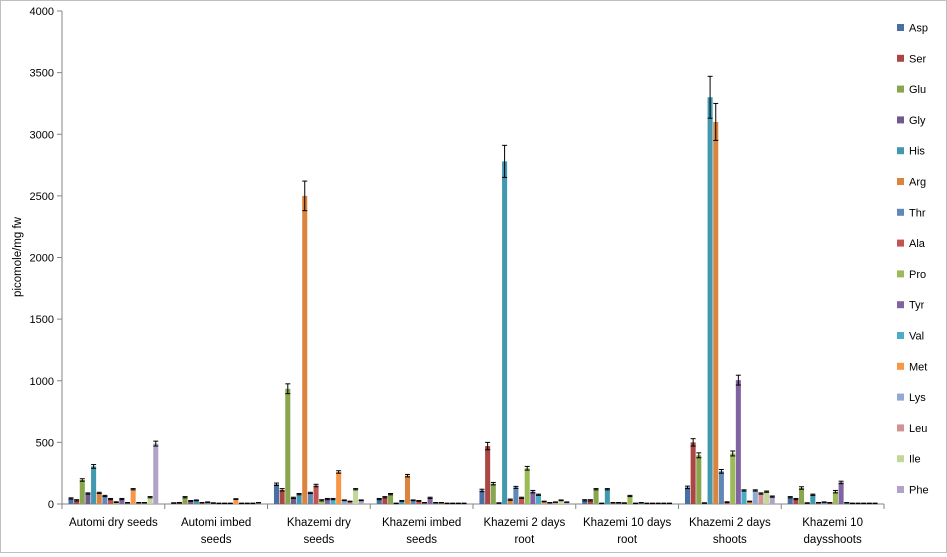  Describe the element at coordinates (911, 152) in the screenshot. I see `legend-item-his: His` at that location.